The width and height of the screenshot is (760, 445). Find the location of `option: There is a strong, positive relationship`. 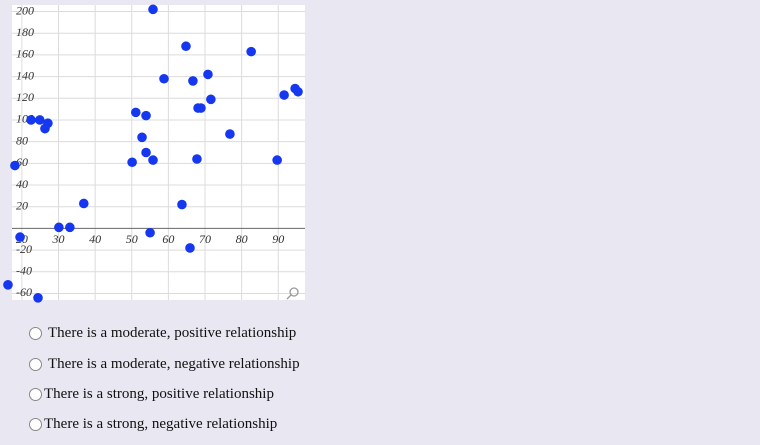

option: There is a strong, positive relationship is located at coordinates (151, 394).